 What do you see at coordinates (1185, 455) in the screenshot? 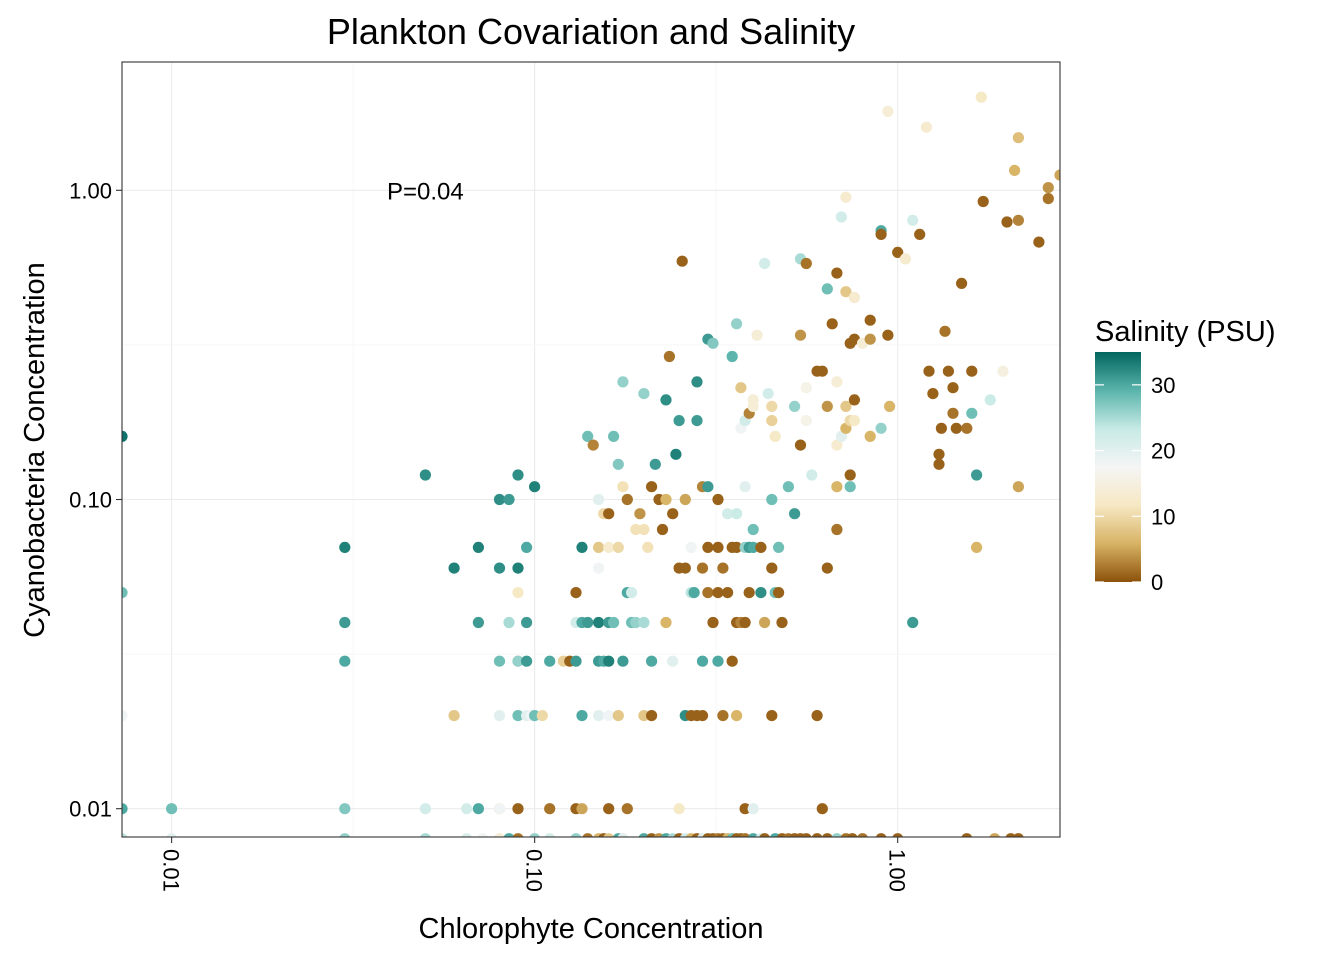
I see `salinity-legend: Salinity (PSU) 0 10 20 30` at bounding box center [1185, 455].